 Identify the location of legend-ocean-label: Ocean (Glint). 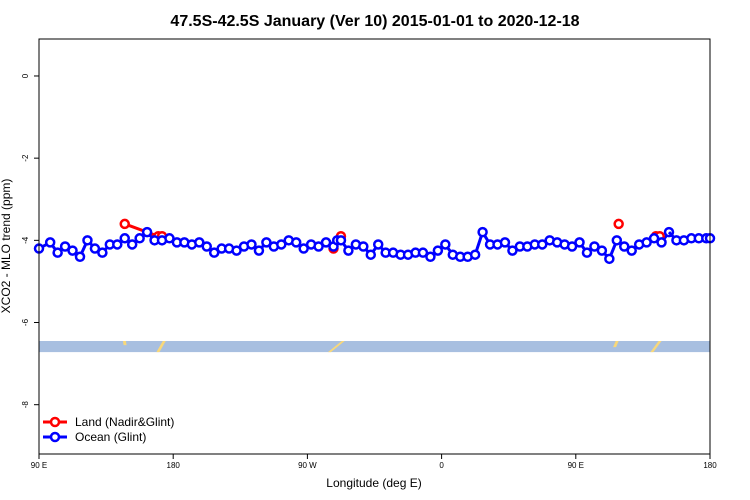
(110, 437).